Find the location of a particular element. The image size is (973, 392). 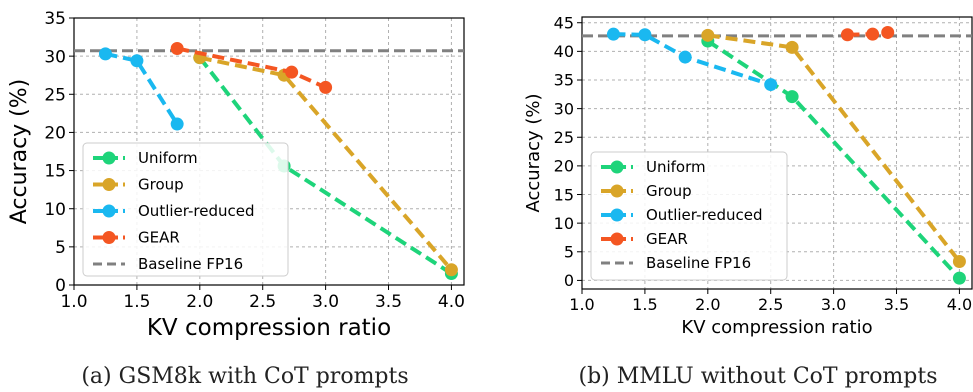

chart-caption: (a) GSM8k with CoT prompts is located at coordinates (244, 376).